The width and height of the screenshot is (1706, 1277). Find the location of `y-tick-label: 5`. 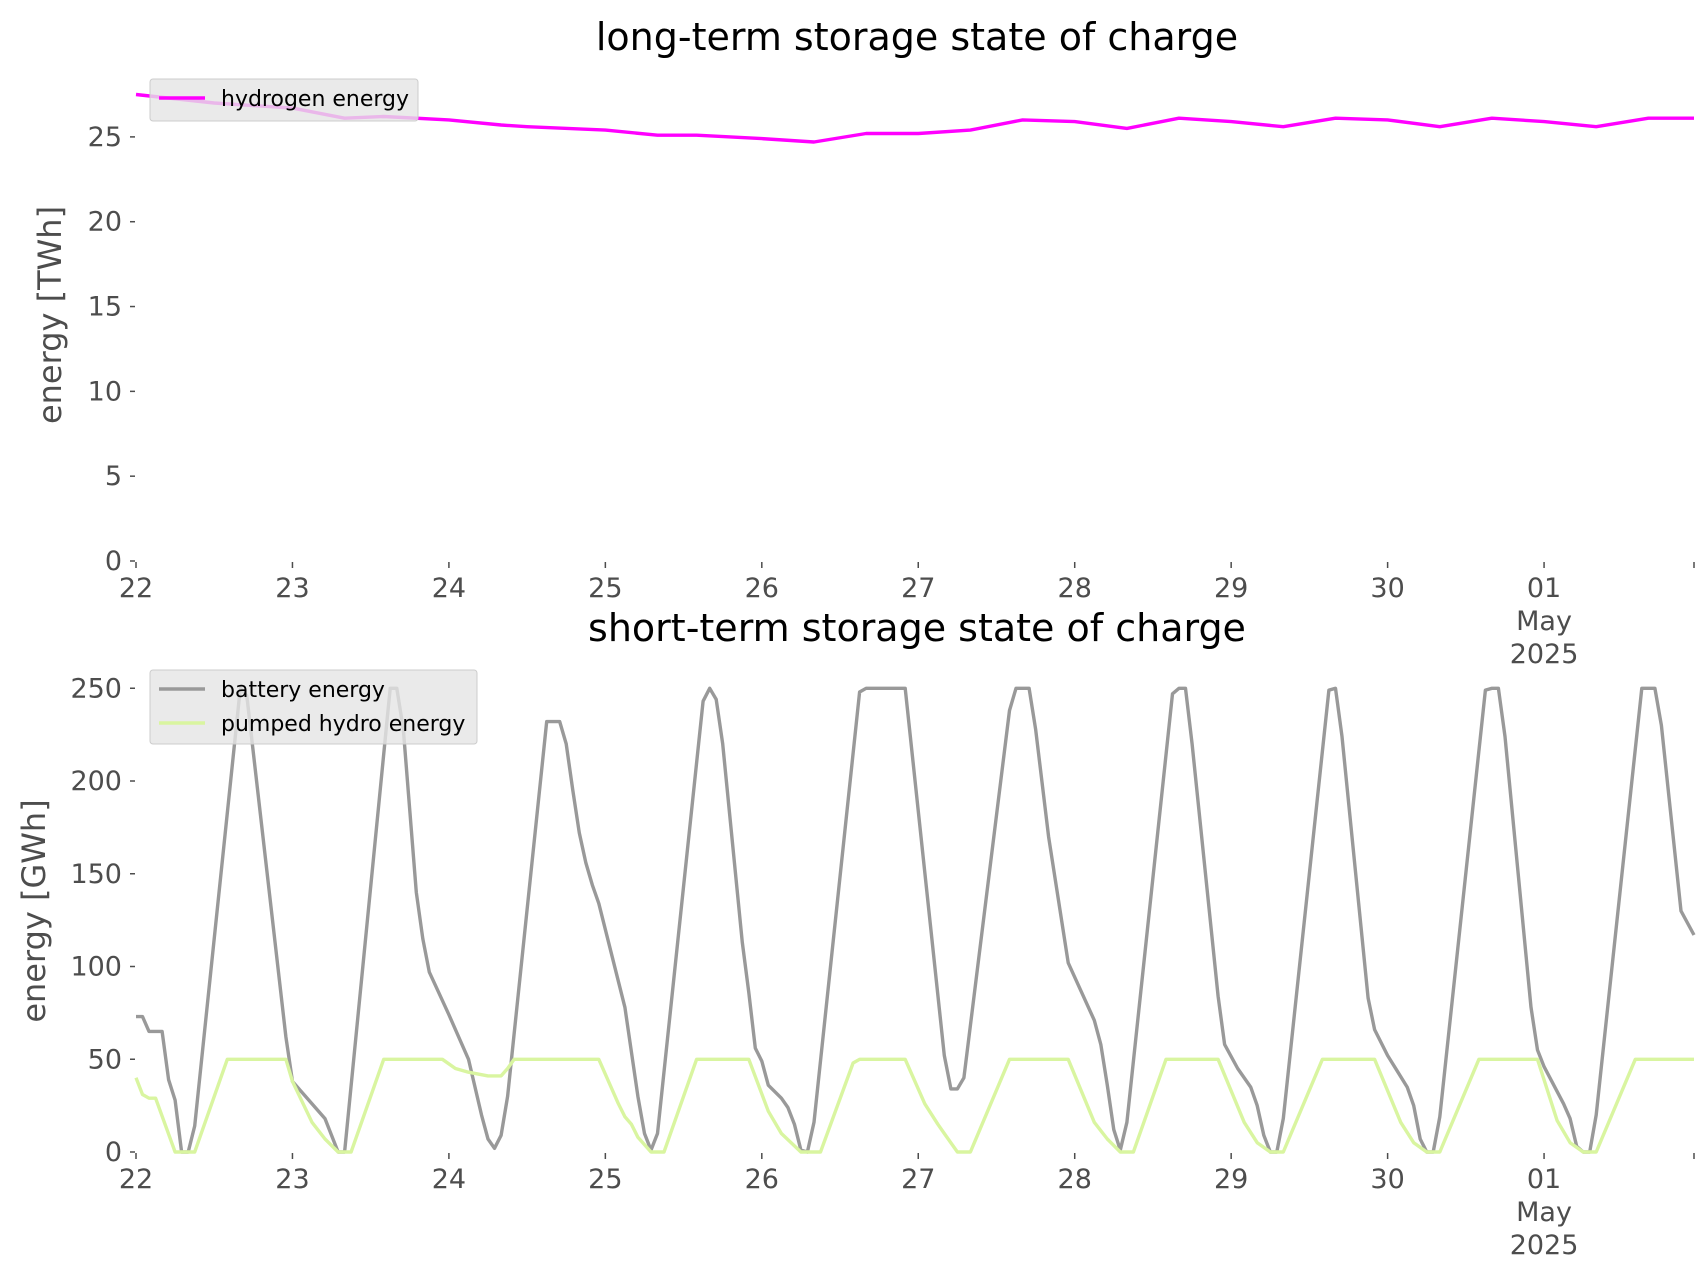

y-tick-label: 5 is located at coordinates (113, 476).